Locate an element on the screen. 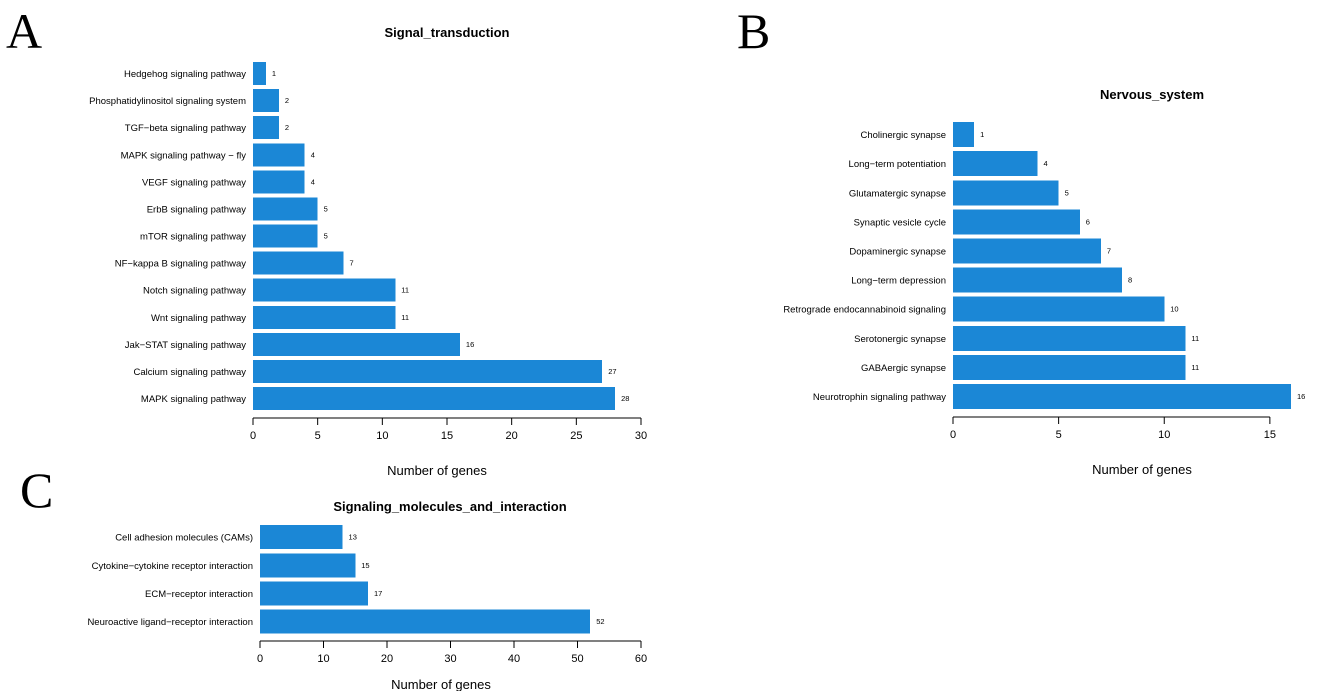 This screenshot has width=1337, height=691. x-axis-b: 0 5 10 15 is located at coordinates (1113, 428).